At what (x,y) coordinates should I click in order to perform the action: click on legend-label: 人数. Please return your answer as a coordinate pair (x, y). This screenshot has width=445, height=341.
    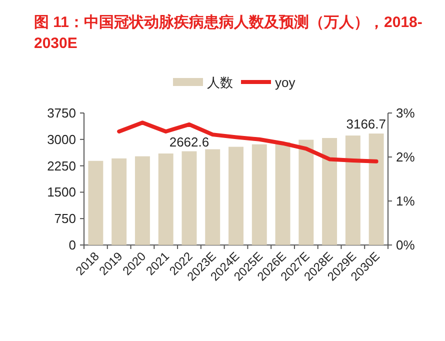
    Looking at the image, I should click on (220, 82).